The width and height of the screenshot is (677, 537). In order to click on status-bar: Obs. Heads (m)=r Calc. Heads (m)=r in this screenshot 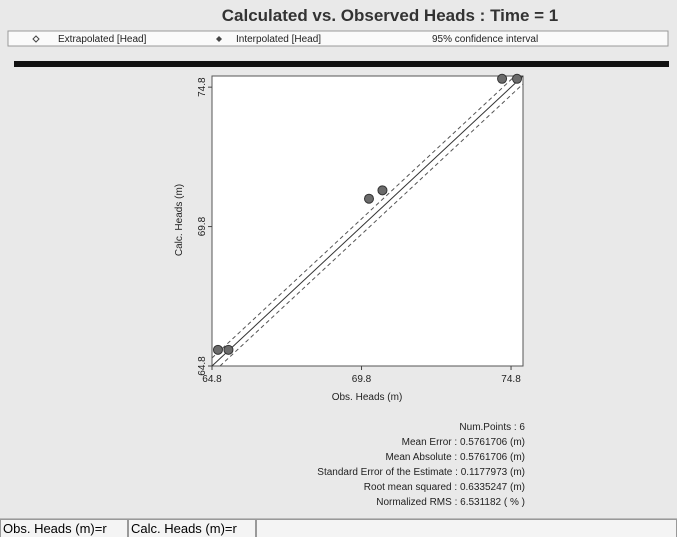, I will do `click(338, 527)`.